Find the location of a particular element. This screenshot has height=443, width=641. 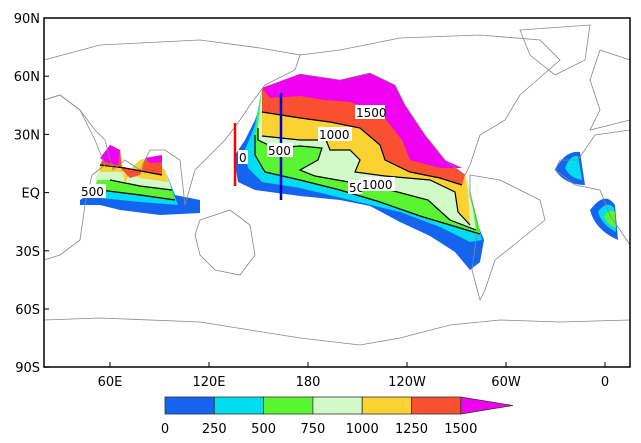

lat-tick-label: 60N is located at coordinates (27, 77).